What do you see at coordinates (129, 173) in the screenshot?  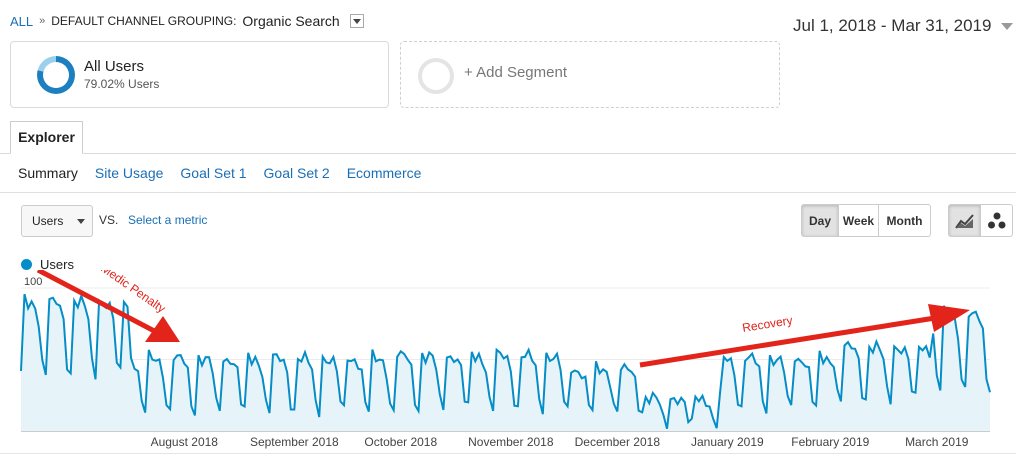 I see `subnav-site-usage: Site Usage` at bounding box center [129, 173].